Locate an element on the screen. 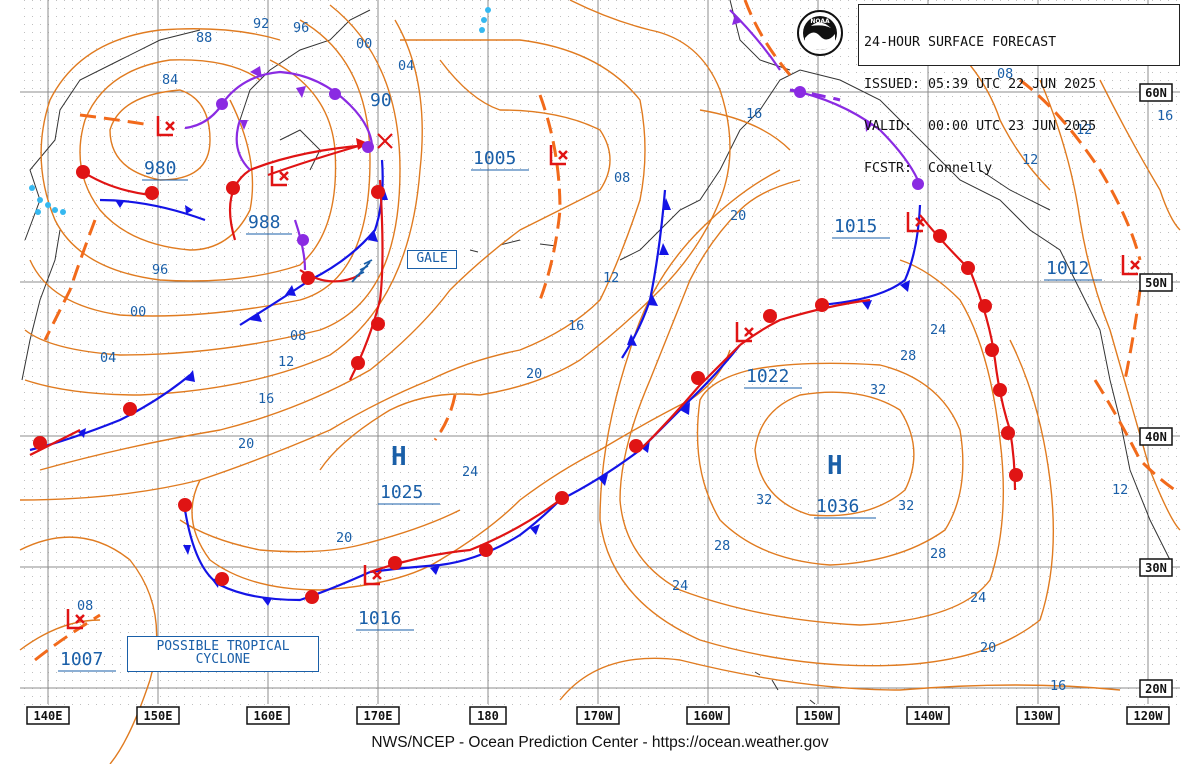 This screenshot has width=1200, height=764. lat-label: 20N is located at coordinates (1156, 689).